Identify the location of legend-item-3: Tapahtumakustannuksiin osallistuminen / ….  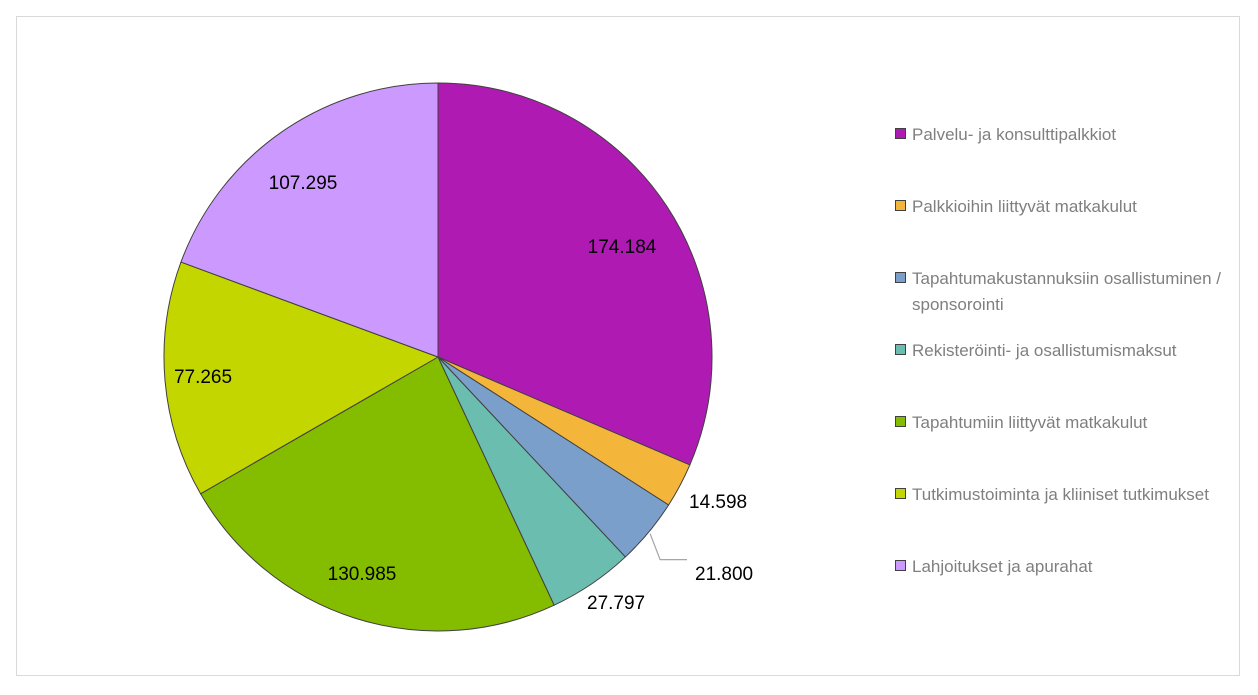
(1076, 292).